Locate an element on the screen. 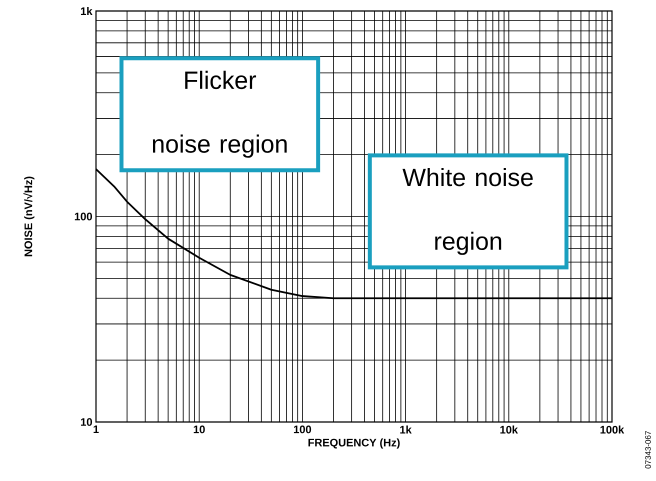 The height and width of the screenshot is (481, 656). x-tick-label: 10k is located at coordinates (509, 430).